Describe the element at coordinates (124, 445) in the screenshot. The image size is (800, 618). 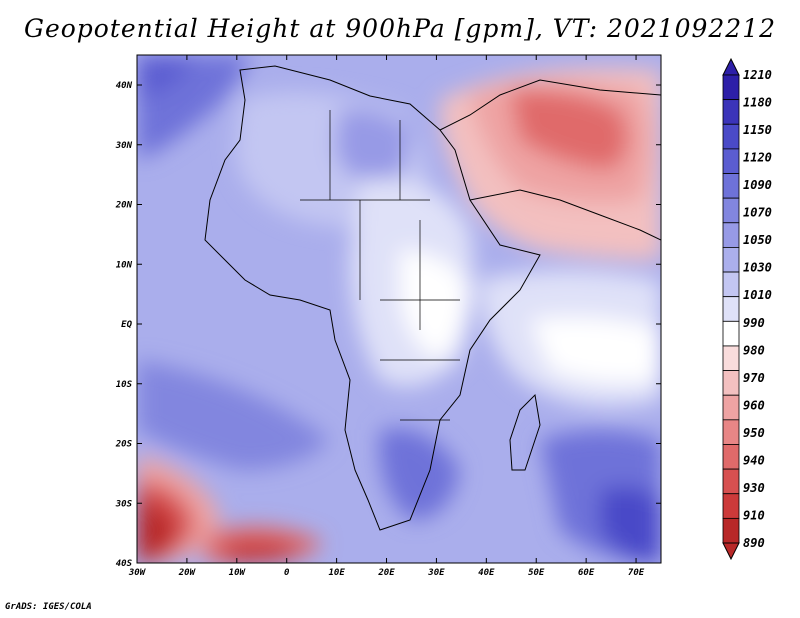
I see `y-tick-label: 20S` at that location.